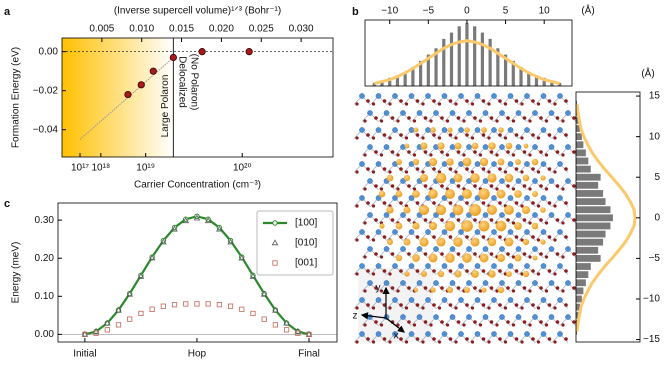  I want to click on y-tick-label: 5, so click(657, 177).